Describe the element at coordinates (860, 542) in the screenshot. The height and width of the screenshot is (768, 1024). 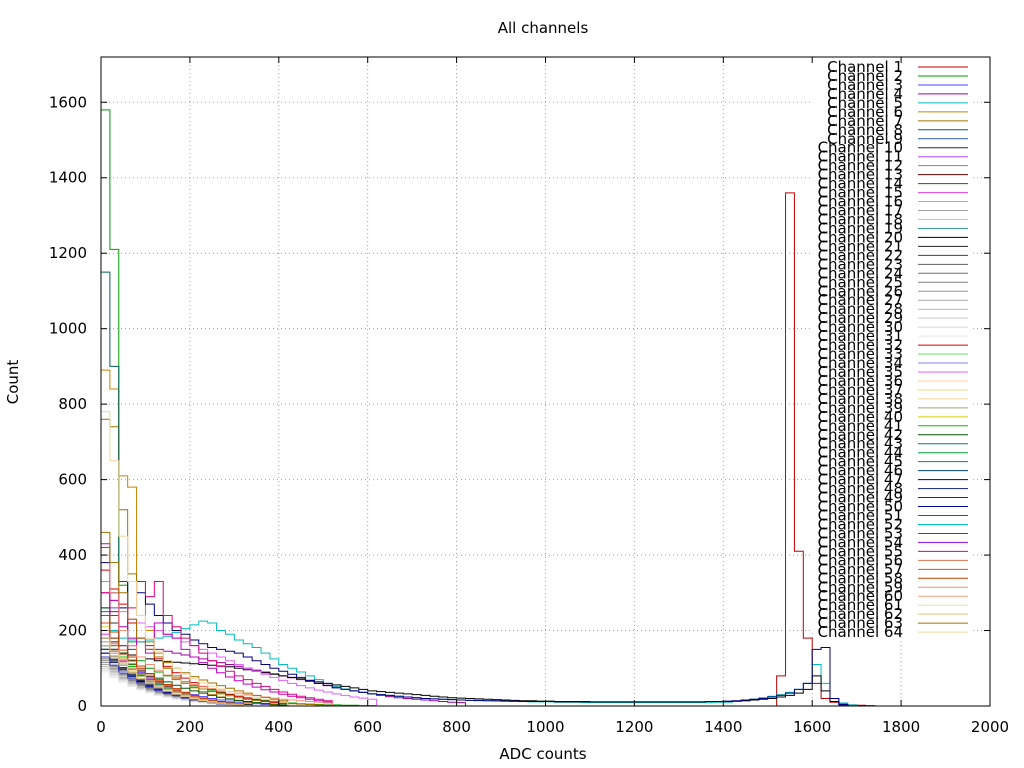
I see `legend-label: Channel 54` at that location.